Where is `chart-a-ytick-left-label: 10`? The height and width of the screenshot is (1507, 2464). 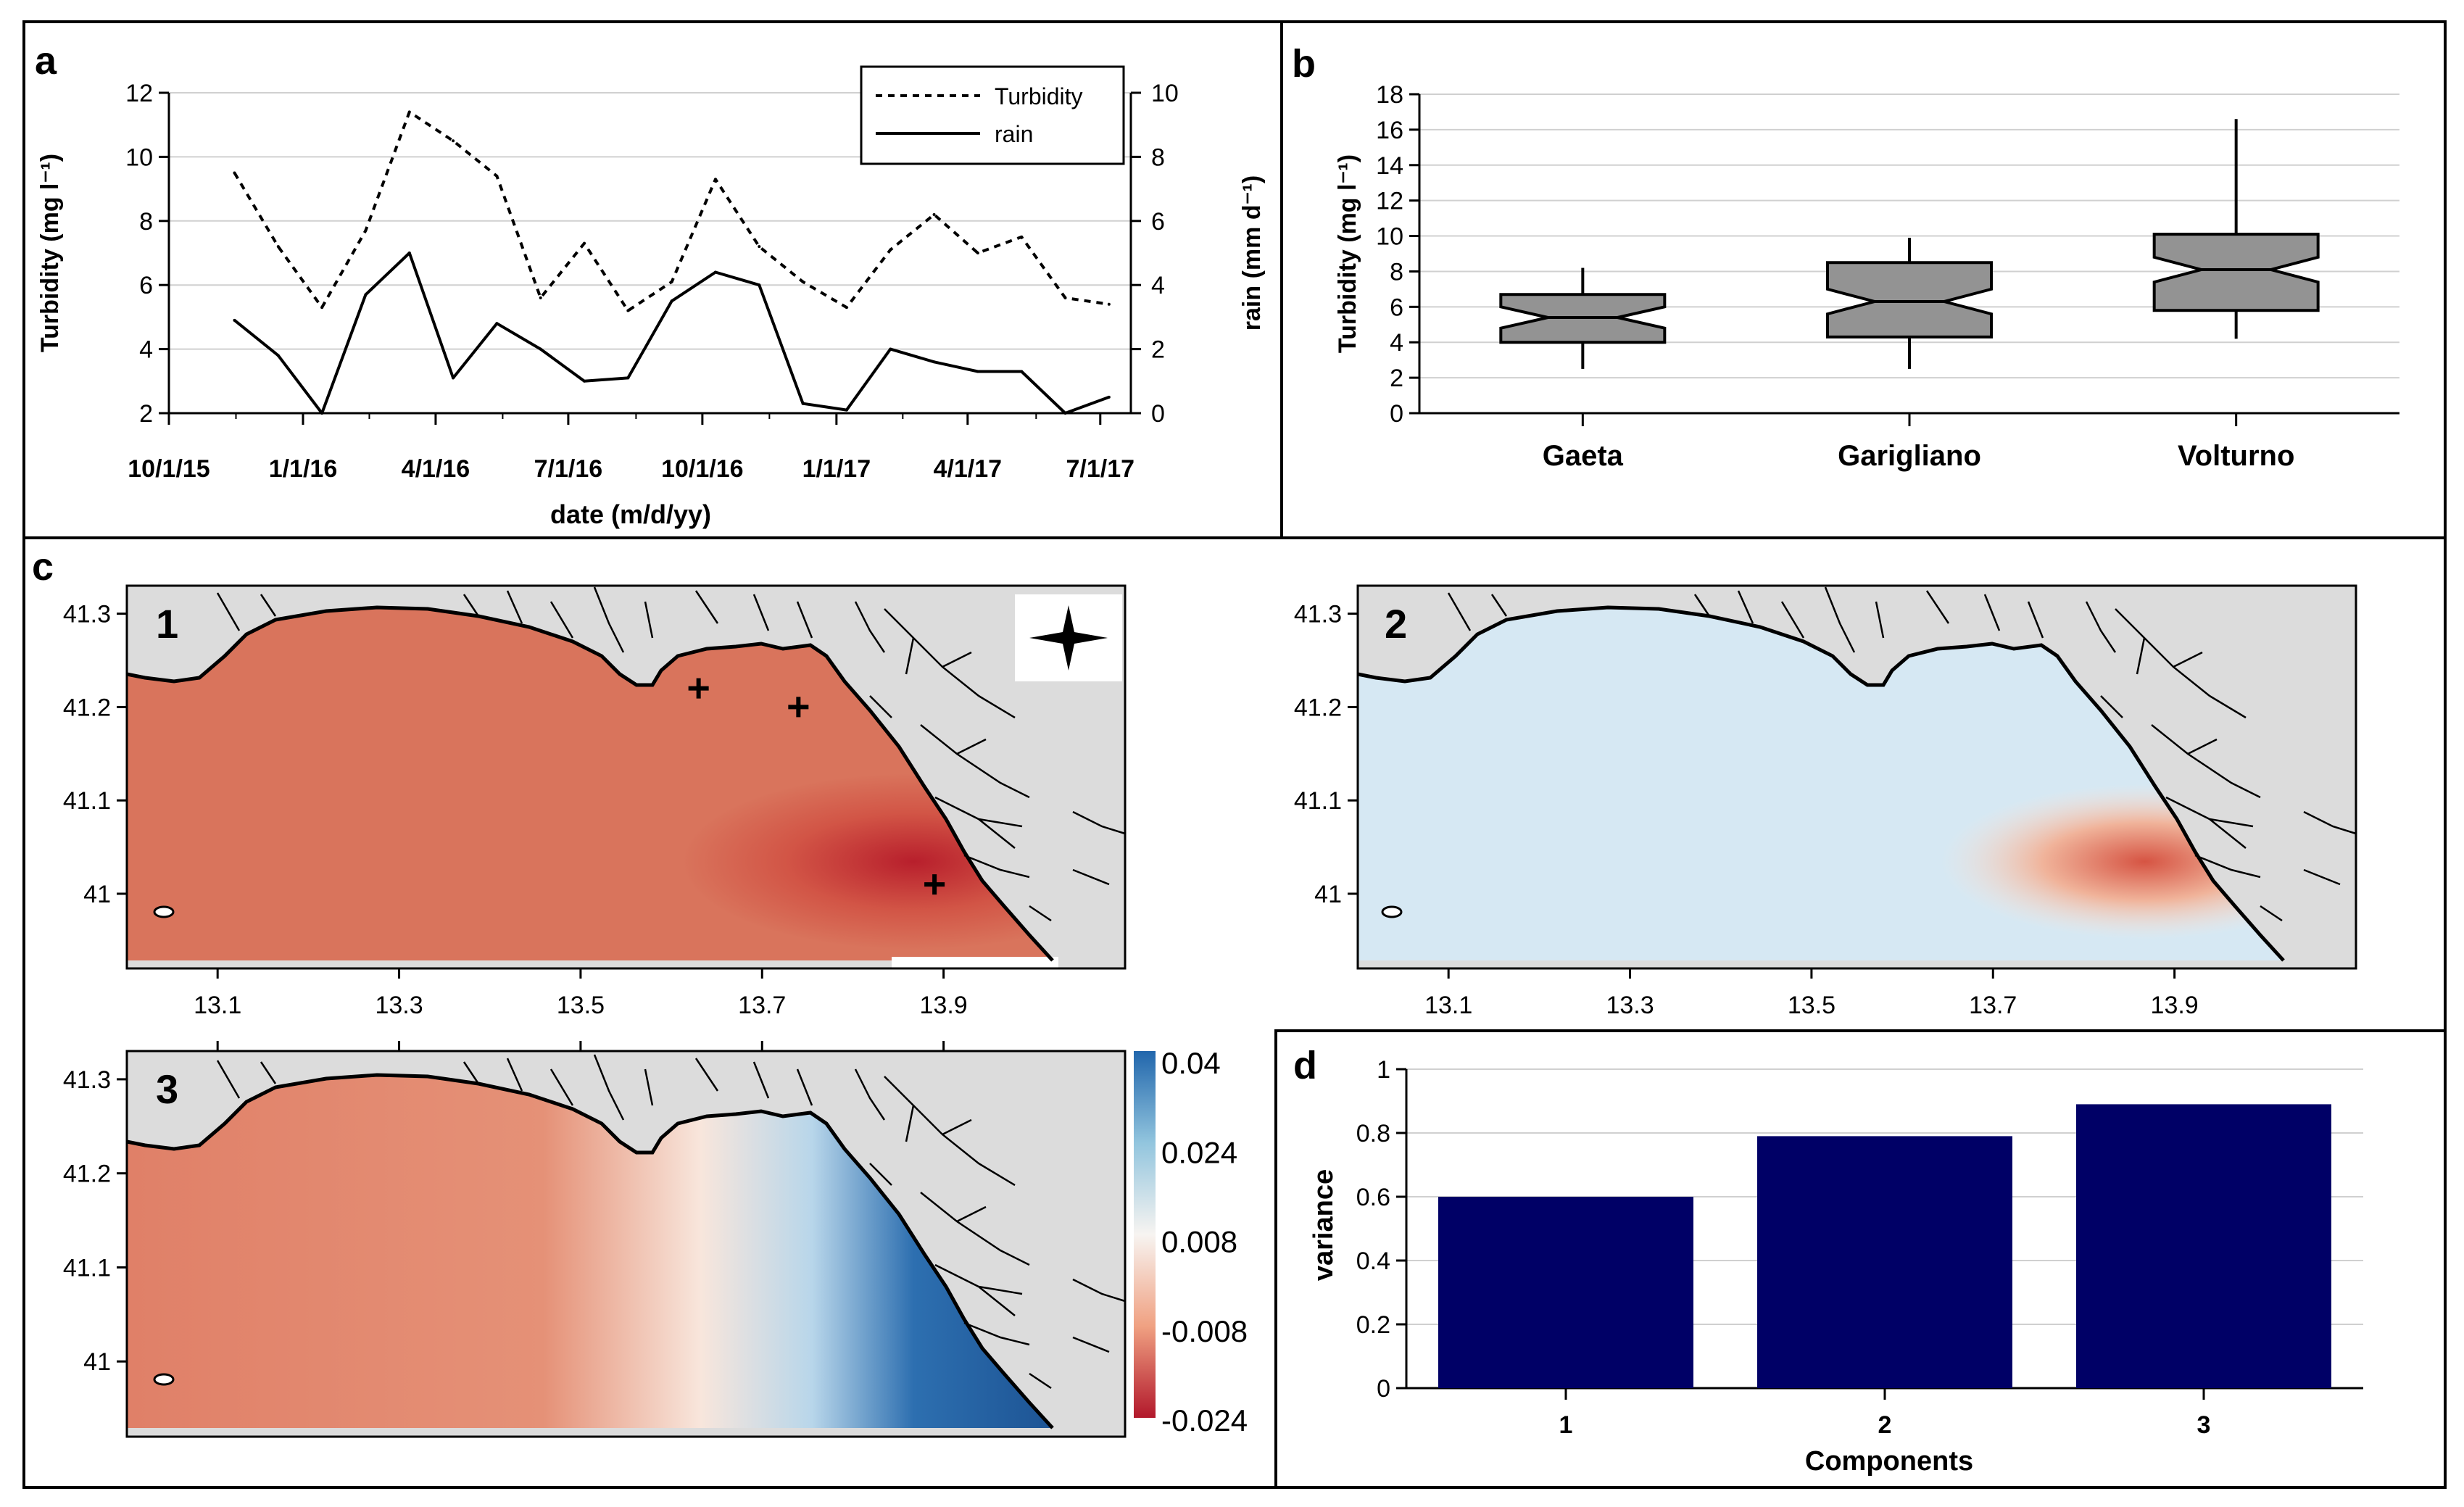
chart-a-ytick-left-label: 10 is located at coordinates (139, 157).